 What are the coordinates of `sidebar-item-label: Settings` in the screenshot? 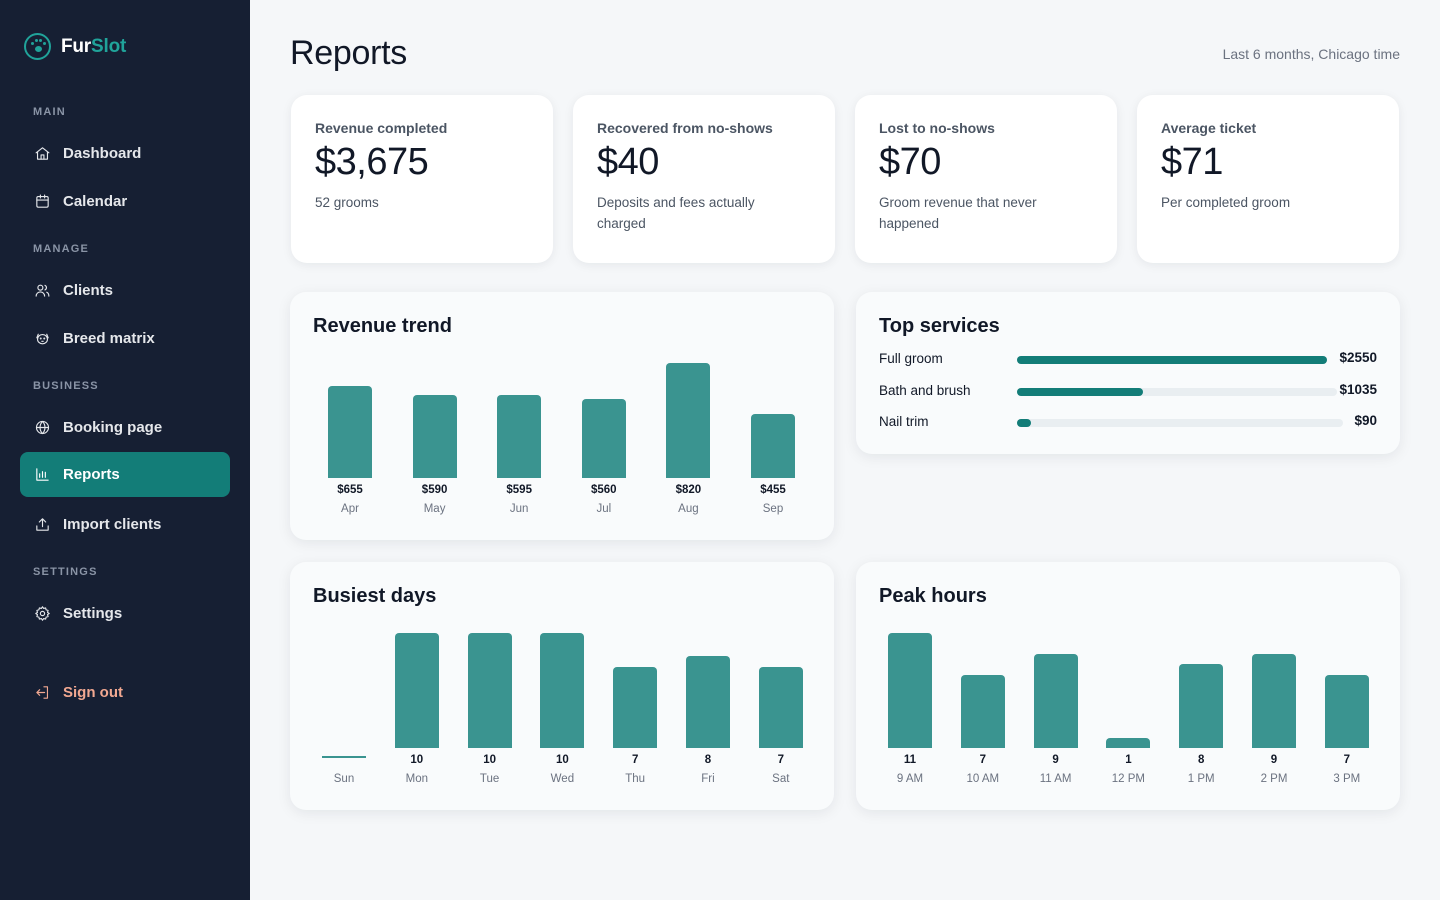 It's located at (93, 613).